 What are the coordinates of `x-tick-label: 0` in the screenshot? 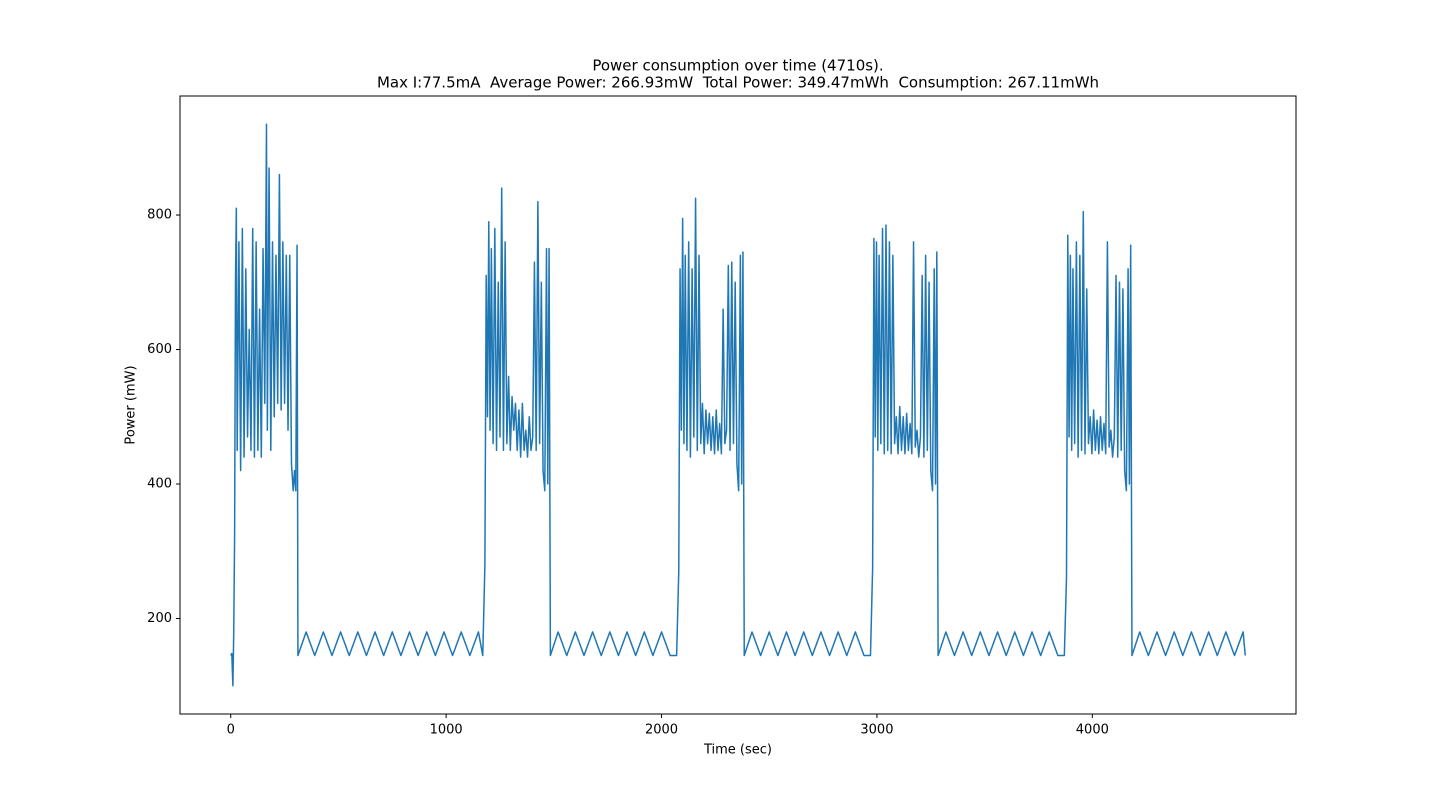 It's located at (231, 730).